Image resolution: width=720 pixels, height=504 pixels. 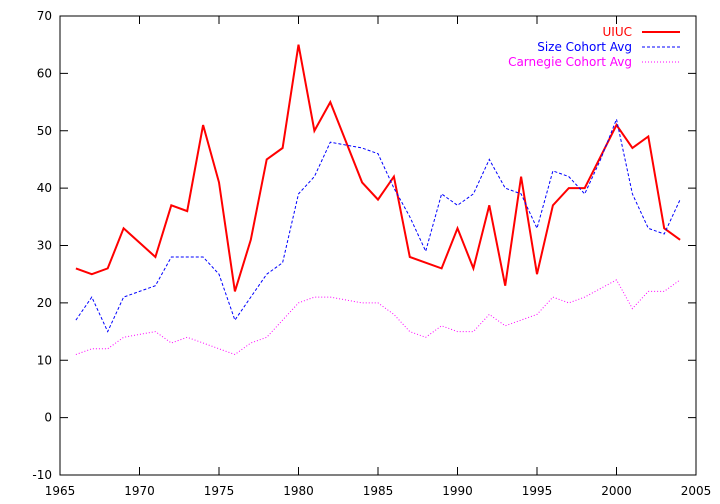 What do you see at coordinates (44, 360) in the screenshot?
I see `y-tick-label: 10` at bounding box center [44, 360].